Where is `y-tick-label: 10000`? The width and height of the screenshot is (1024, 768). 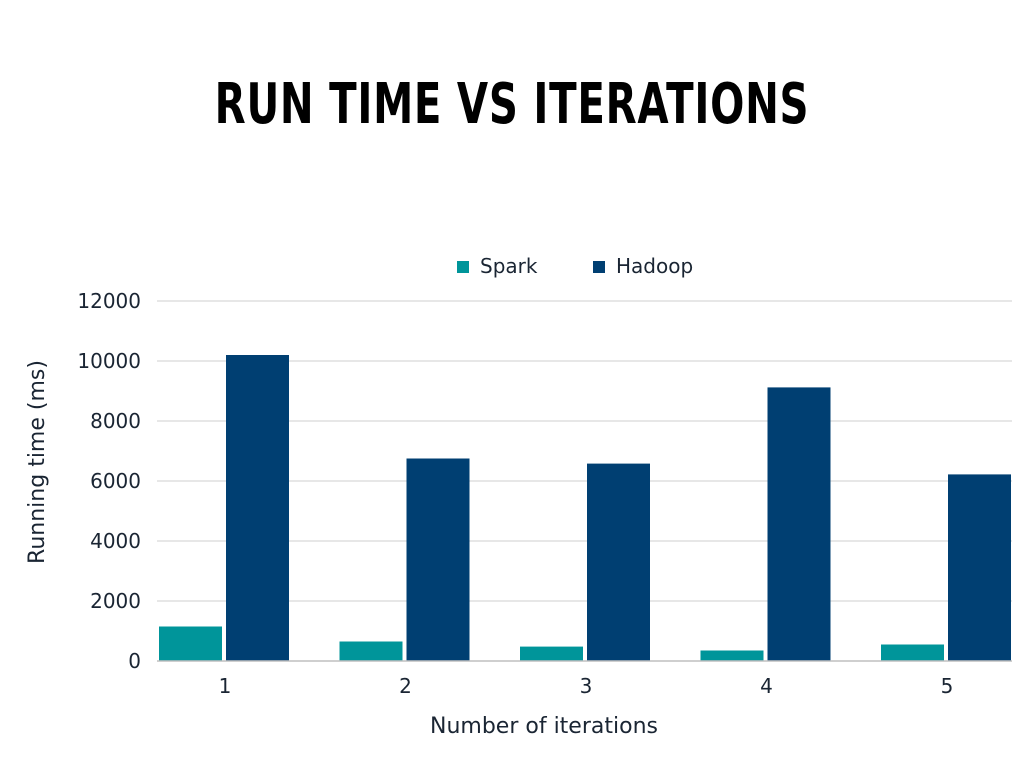 y-tick-label: 10000 is located at coordinates (109, 361).